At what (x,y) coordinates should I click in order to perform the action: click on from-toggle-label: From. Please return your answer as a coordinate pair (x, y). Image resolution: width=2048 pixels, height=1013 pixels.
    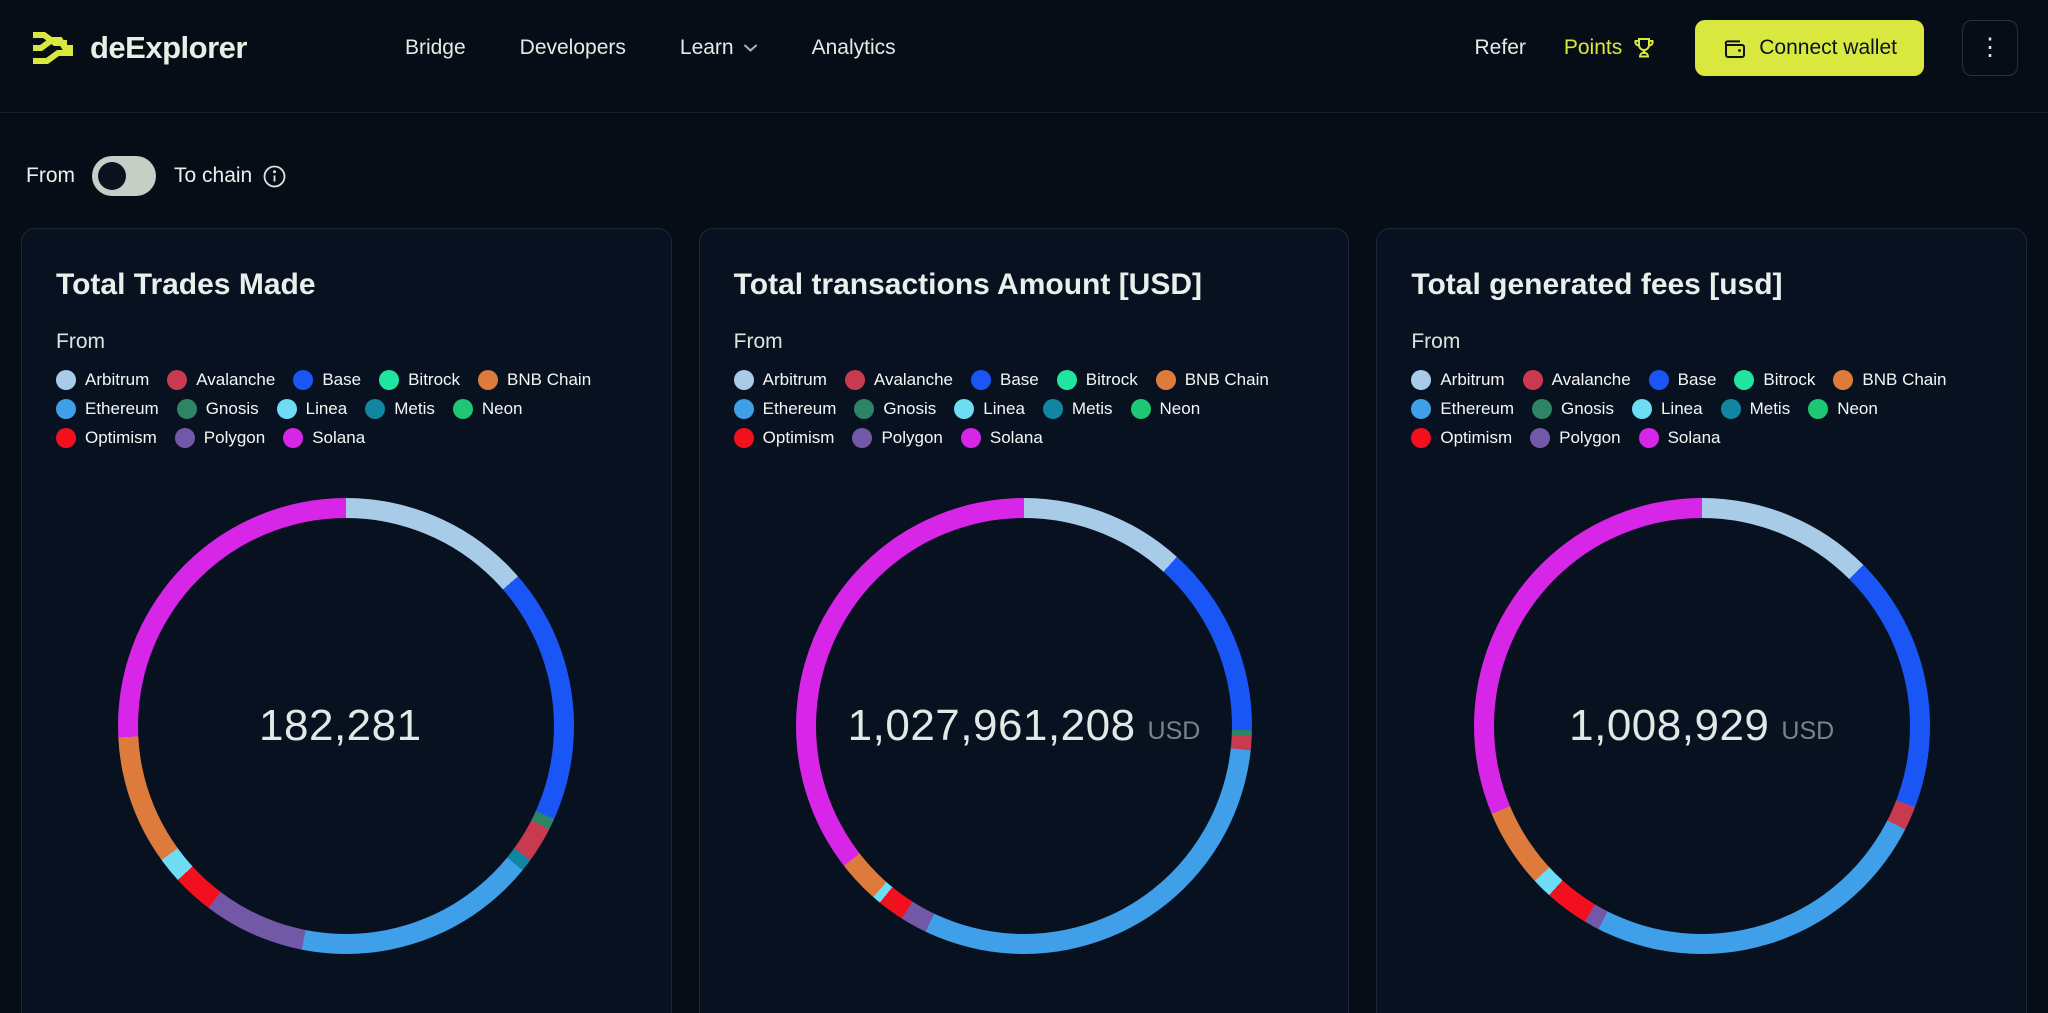
    Looking at the image, I should click on (50, 175).